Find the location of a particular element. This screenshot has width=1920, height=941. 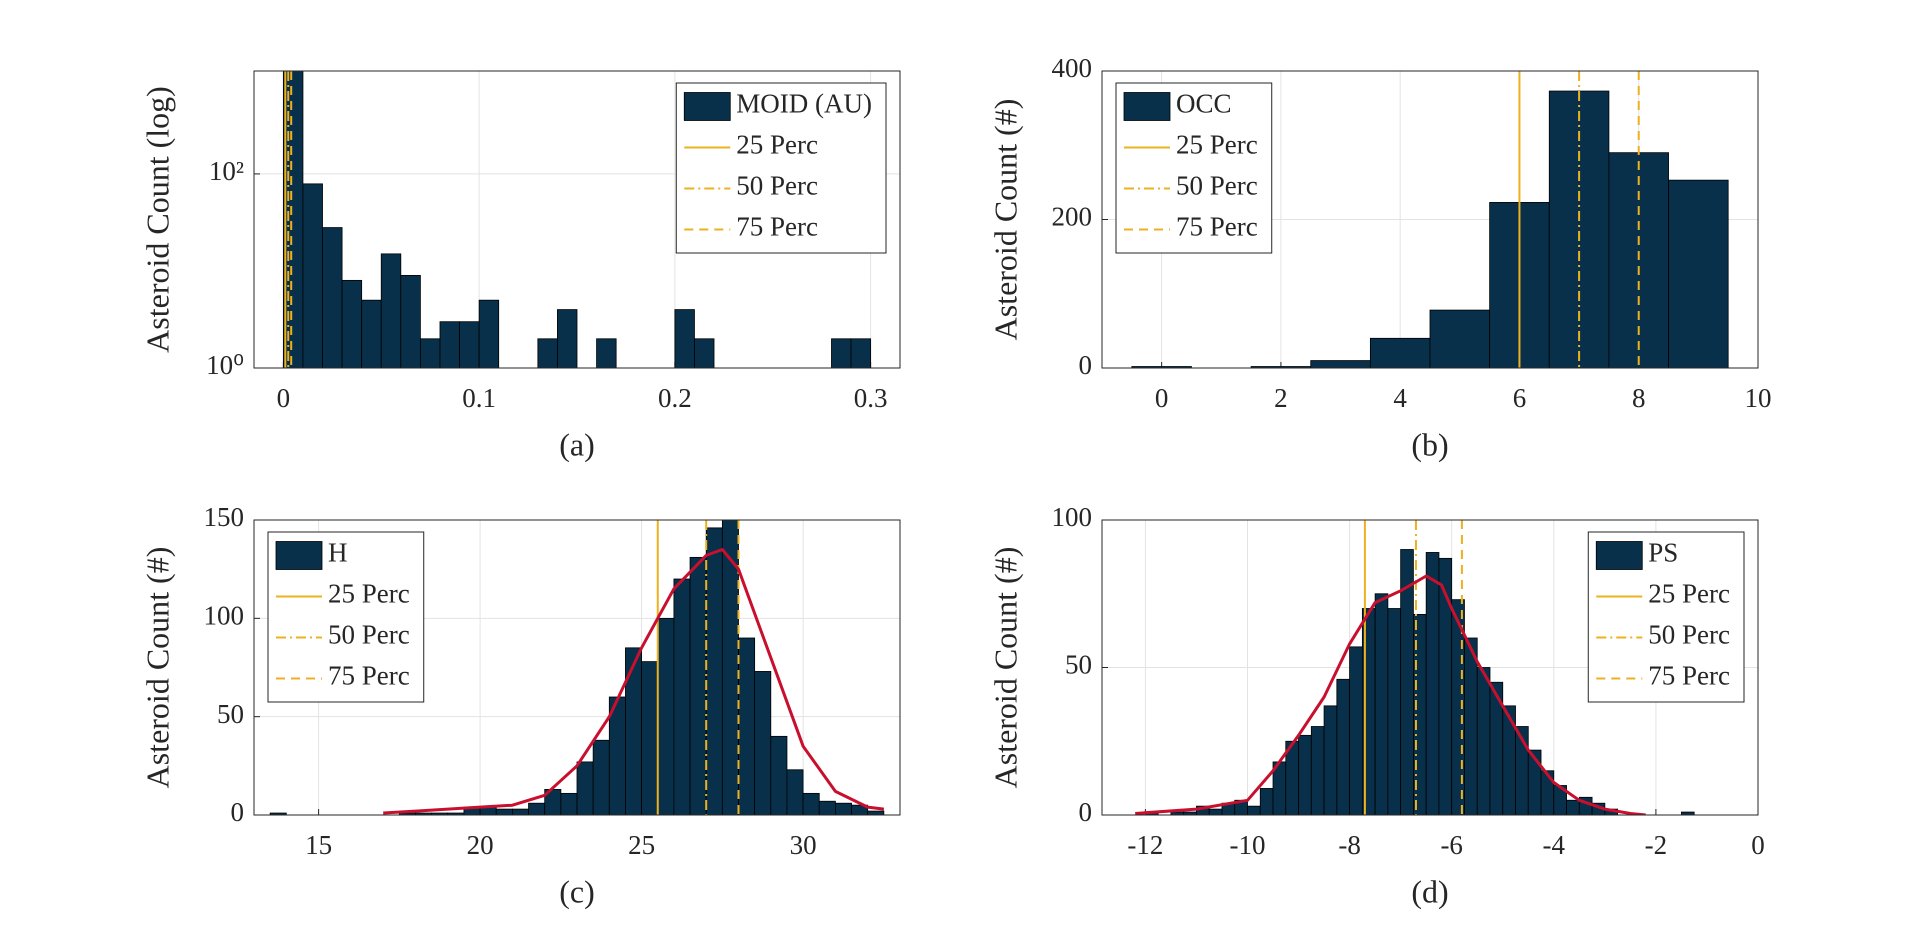

legend-label: H is located at coordinates (338, 553).